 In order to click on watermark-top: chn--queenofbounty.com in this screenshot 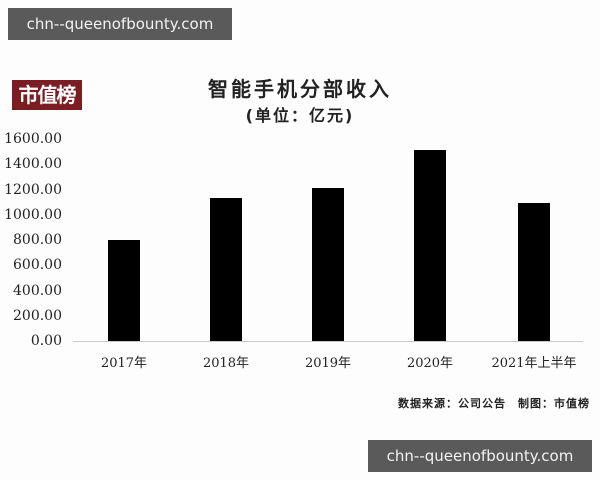, I will do `click(120, 24)`.